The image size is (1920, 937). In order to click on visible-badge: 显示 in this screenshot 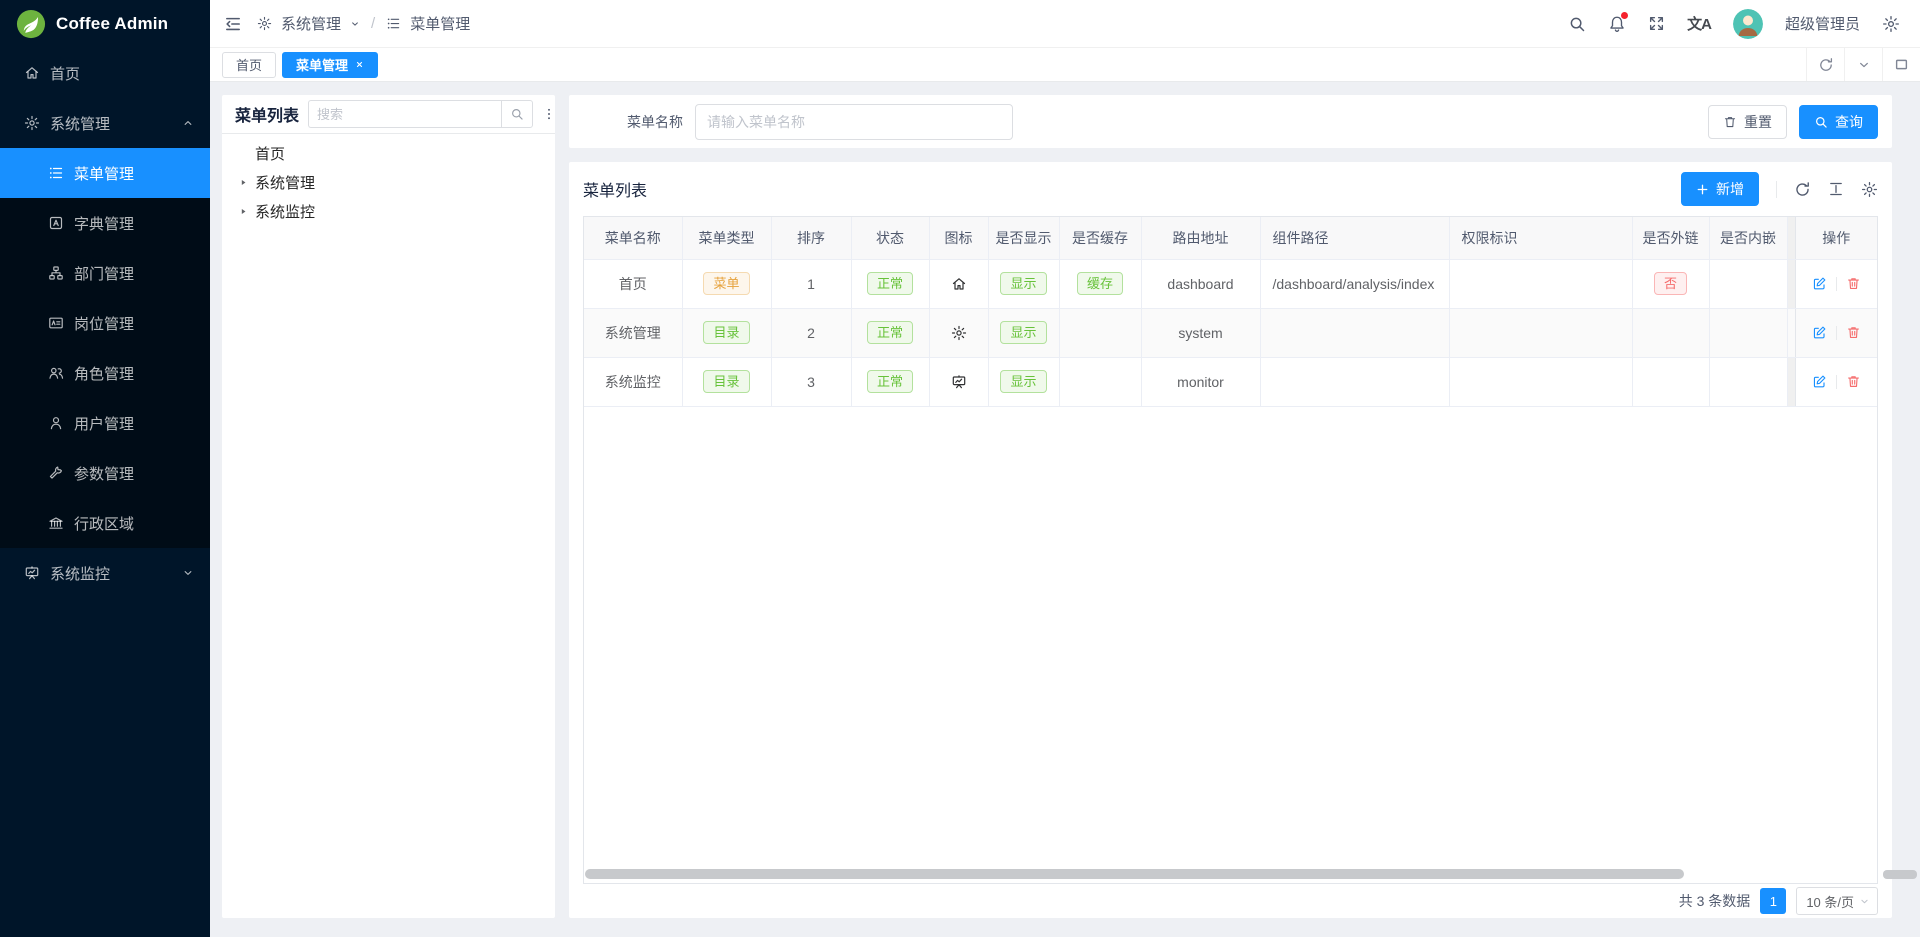, I will do `click(1023, 332)`.